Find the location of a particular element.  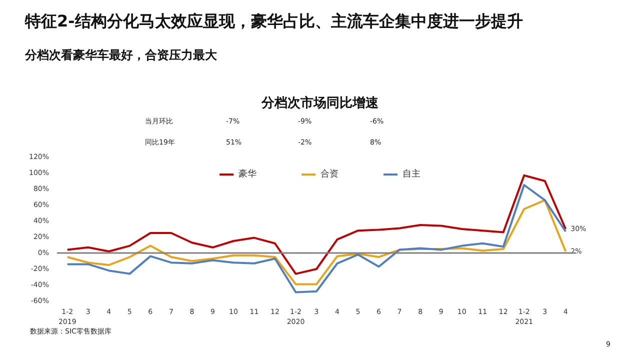

legend-label: 豪华 is located at coordinates (247, 174).